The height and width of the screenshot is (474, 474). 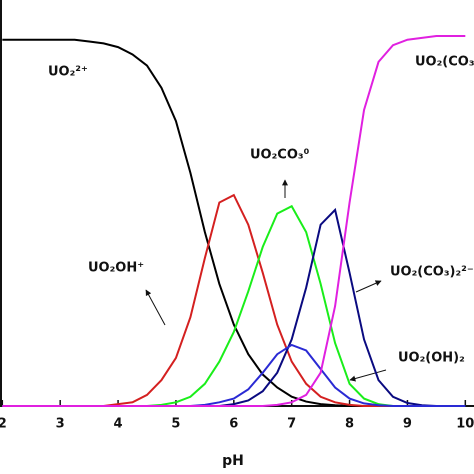 What do you see at coordinates (280, 155) in the screenshot?
I see `series-label: UO₂CO₃⁰` at bounding box center [280, 155].